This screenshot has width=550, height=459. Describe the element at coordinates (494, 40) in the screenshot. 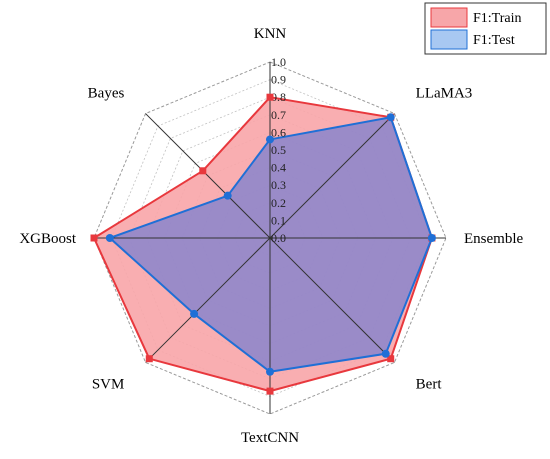

I see `legend-label-test: F1:Test` at that location.